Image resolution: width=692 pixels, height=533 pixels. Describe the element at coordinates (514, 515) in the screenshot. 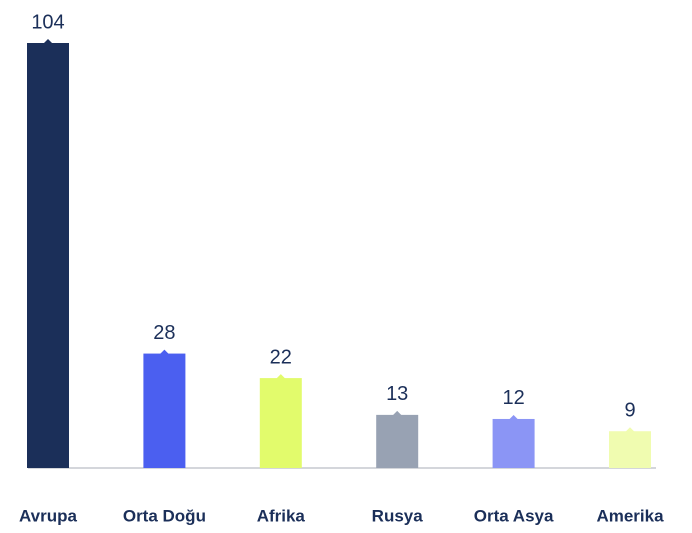

I see `x-tick-label: Orta Asya` at that location.